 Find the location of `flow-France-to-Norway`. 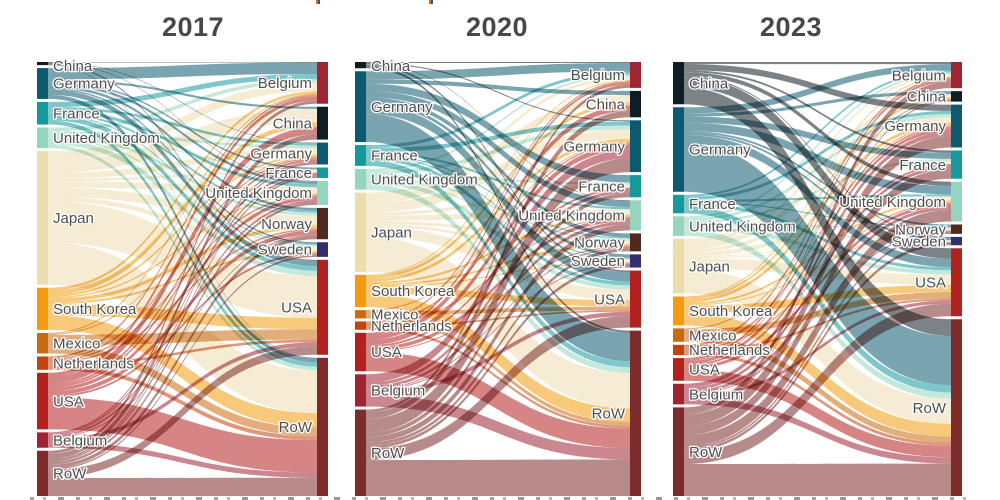

flow-France-to-Norway is located at coordinates (498, 196).